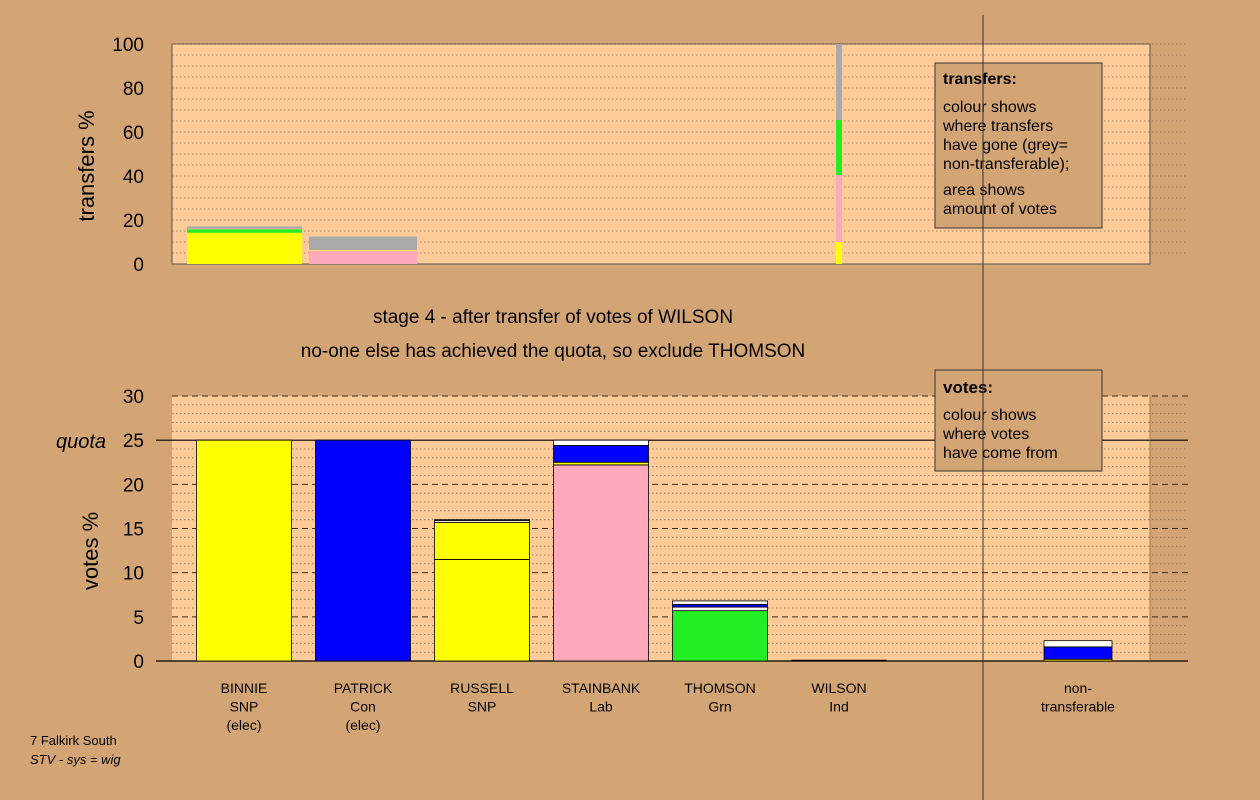 The image size is (1260, 800). Describe the element at coordinates (244, 688) in the screenshot. I see `candidate-label-line: BINNIE` at that location.